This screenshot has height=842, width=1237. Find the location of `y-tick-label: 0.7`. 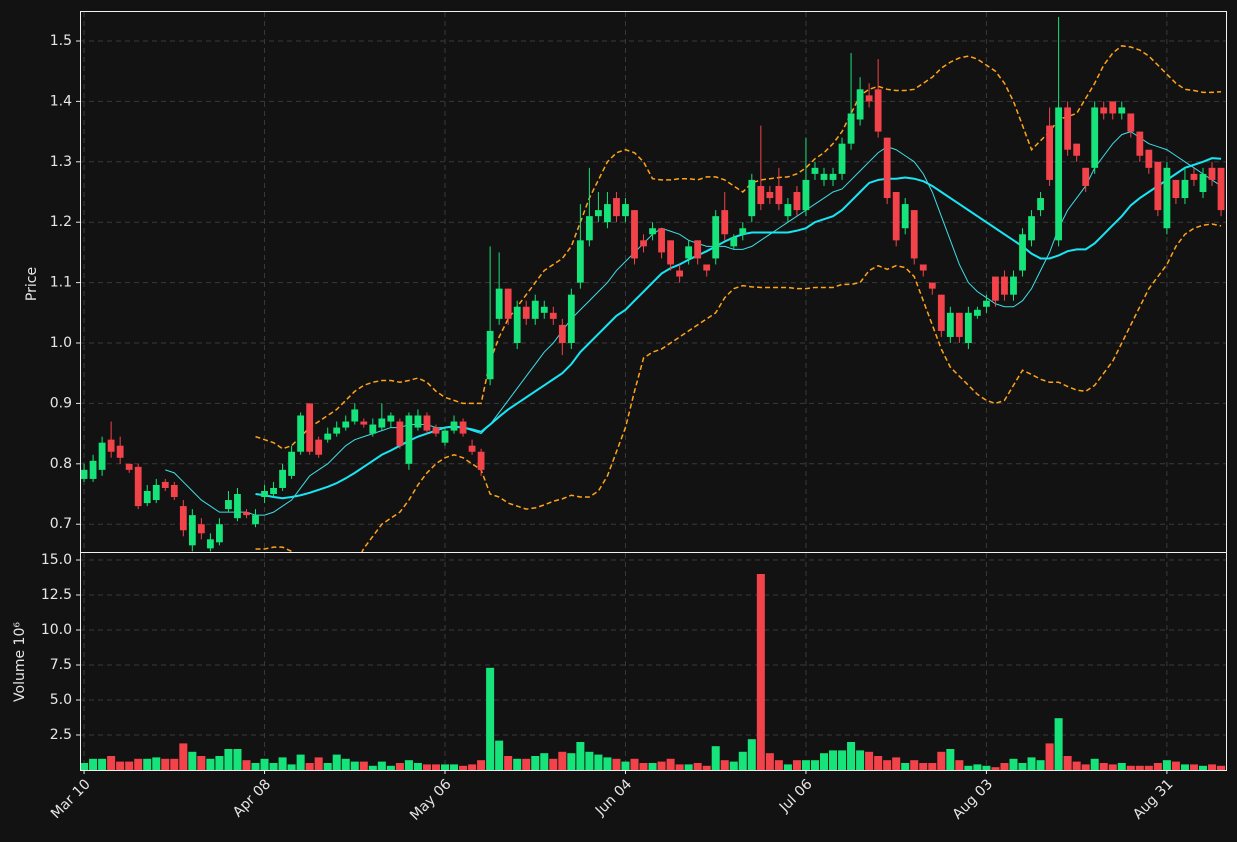

y-tick-label: 0.7 is located at coordinates (61, 524).